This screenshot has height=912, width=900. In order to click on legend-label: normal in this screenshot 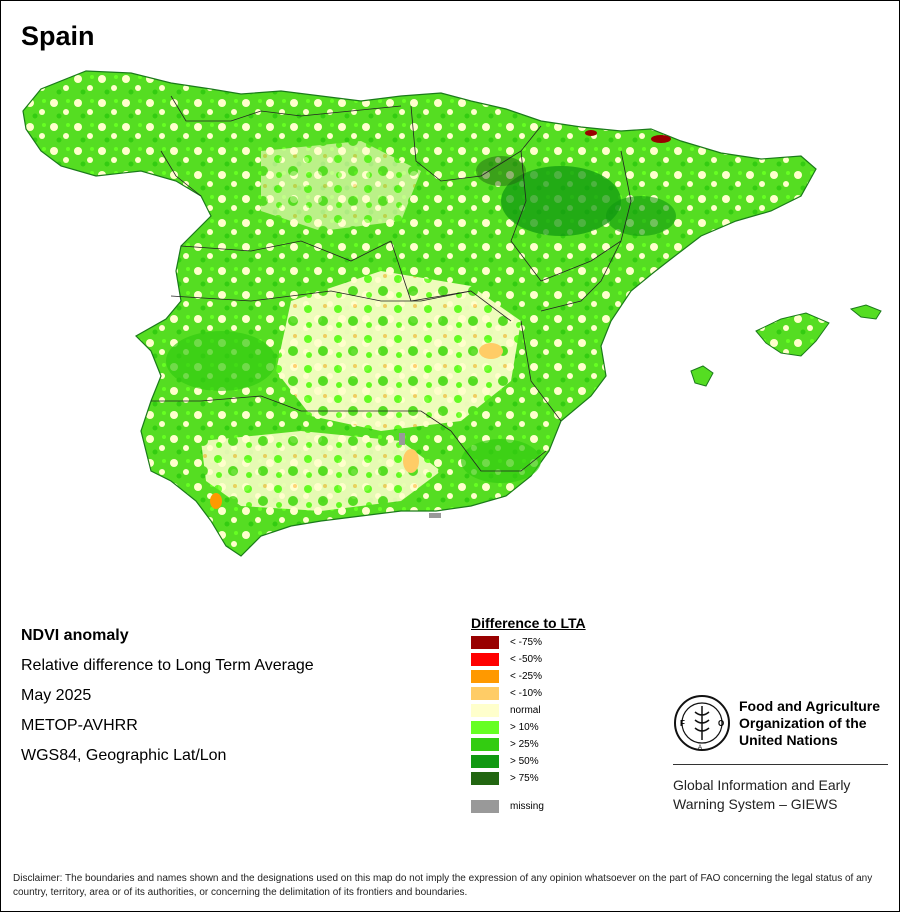, I will do `click(525, 710)`.